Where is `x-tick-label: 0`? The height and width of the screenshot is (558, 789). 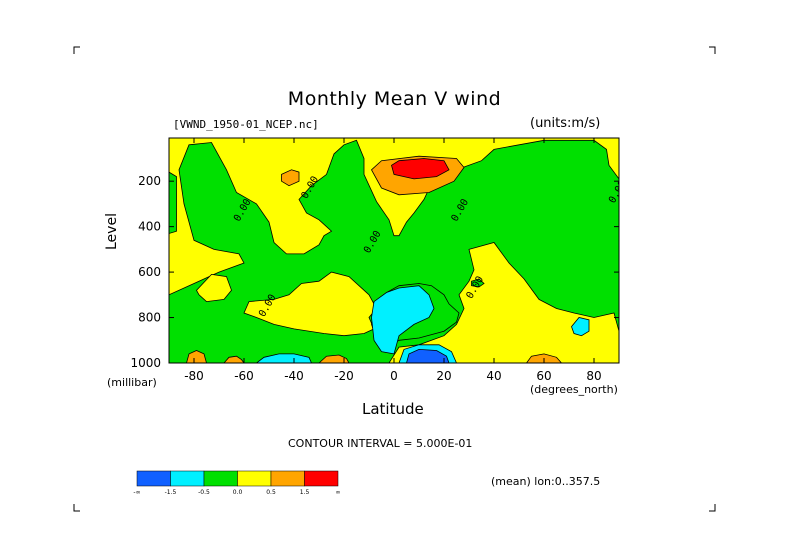 x-tick-label: 0 is located at coordinates (394, 376).